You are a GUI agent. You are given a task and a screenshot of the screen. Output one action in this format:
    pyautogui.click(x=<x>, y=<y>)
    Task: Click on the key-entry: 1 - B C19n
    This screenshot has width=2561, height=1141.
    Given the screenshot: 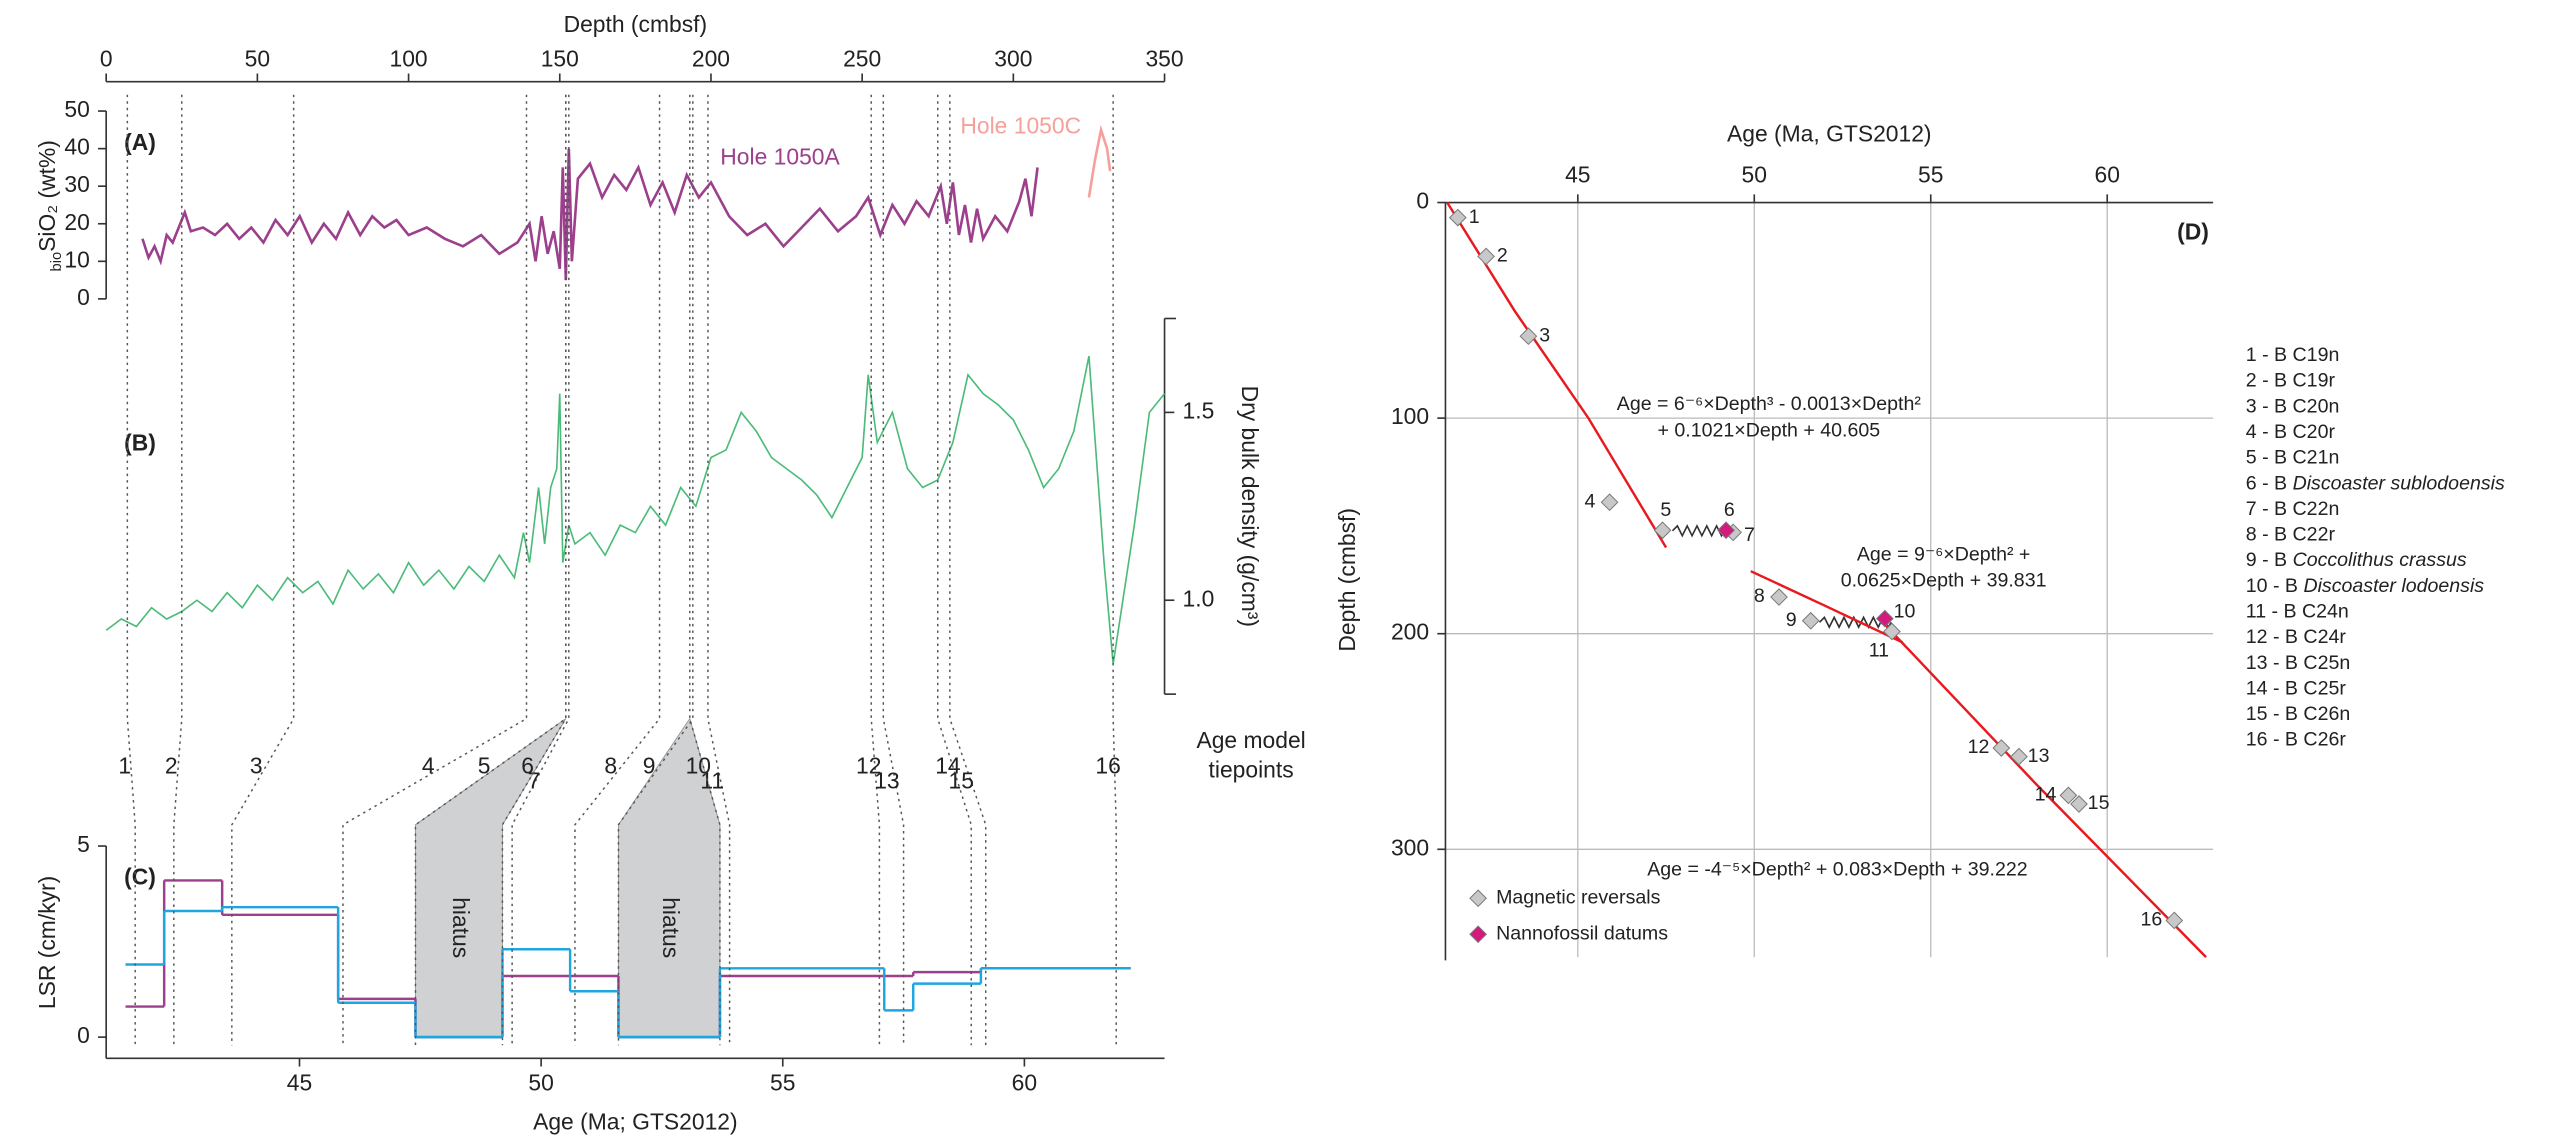 What is the action you would take?
    pyautogui.click(x=2293, y=355)
    